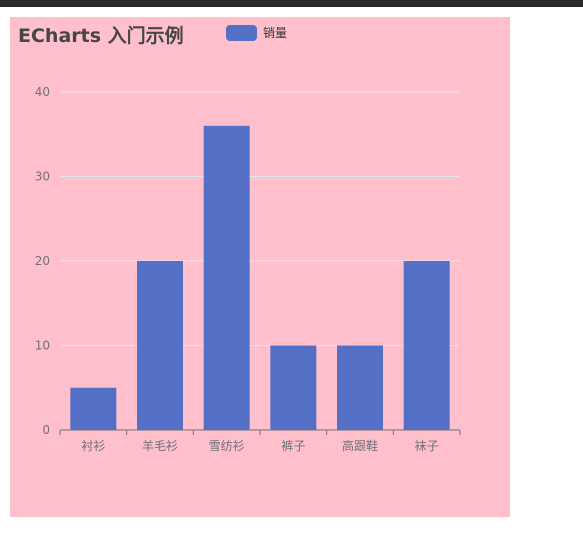  What do you see at coordinates (275, 33) in the screenshot?
I see `legend-label: 销量` at bounding box center [275, 33].